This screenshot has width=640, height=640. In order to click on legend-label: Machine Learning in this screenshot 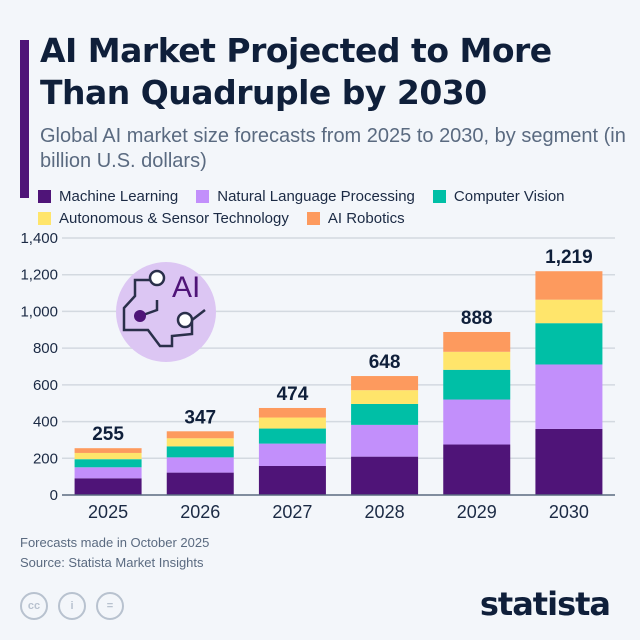, I will do `click(119, 196)`.